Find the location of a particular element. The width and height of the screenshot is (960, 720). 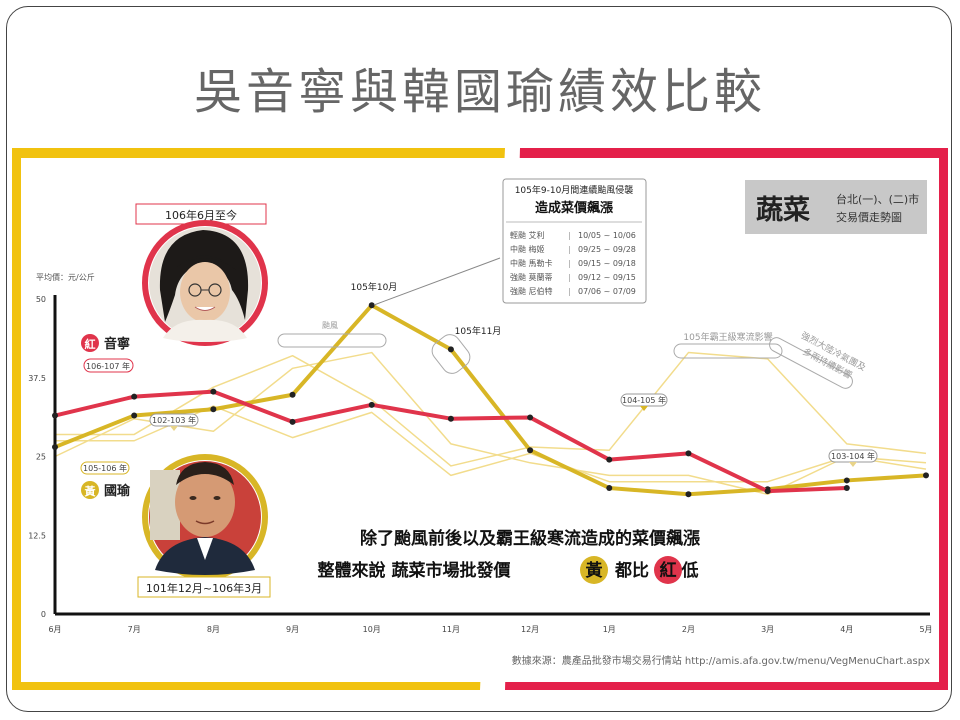

yellow-label-dot is located at coordinates (90, 490).